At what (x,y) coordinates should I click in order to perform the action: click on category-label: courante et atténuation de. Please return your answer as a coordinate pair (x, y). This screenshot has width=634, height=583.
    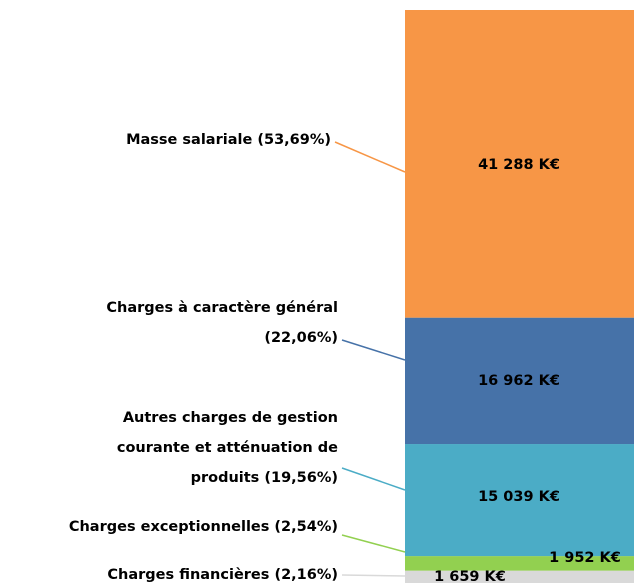
    Looking at the image, I should click on (227, 448).